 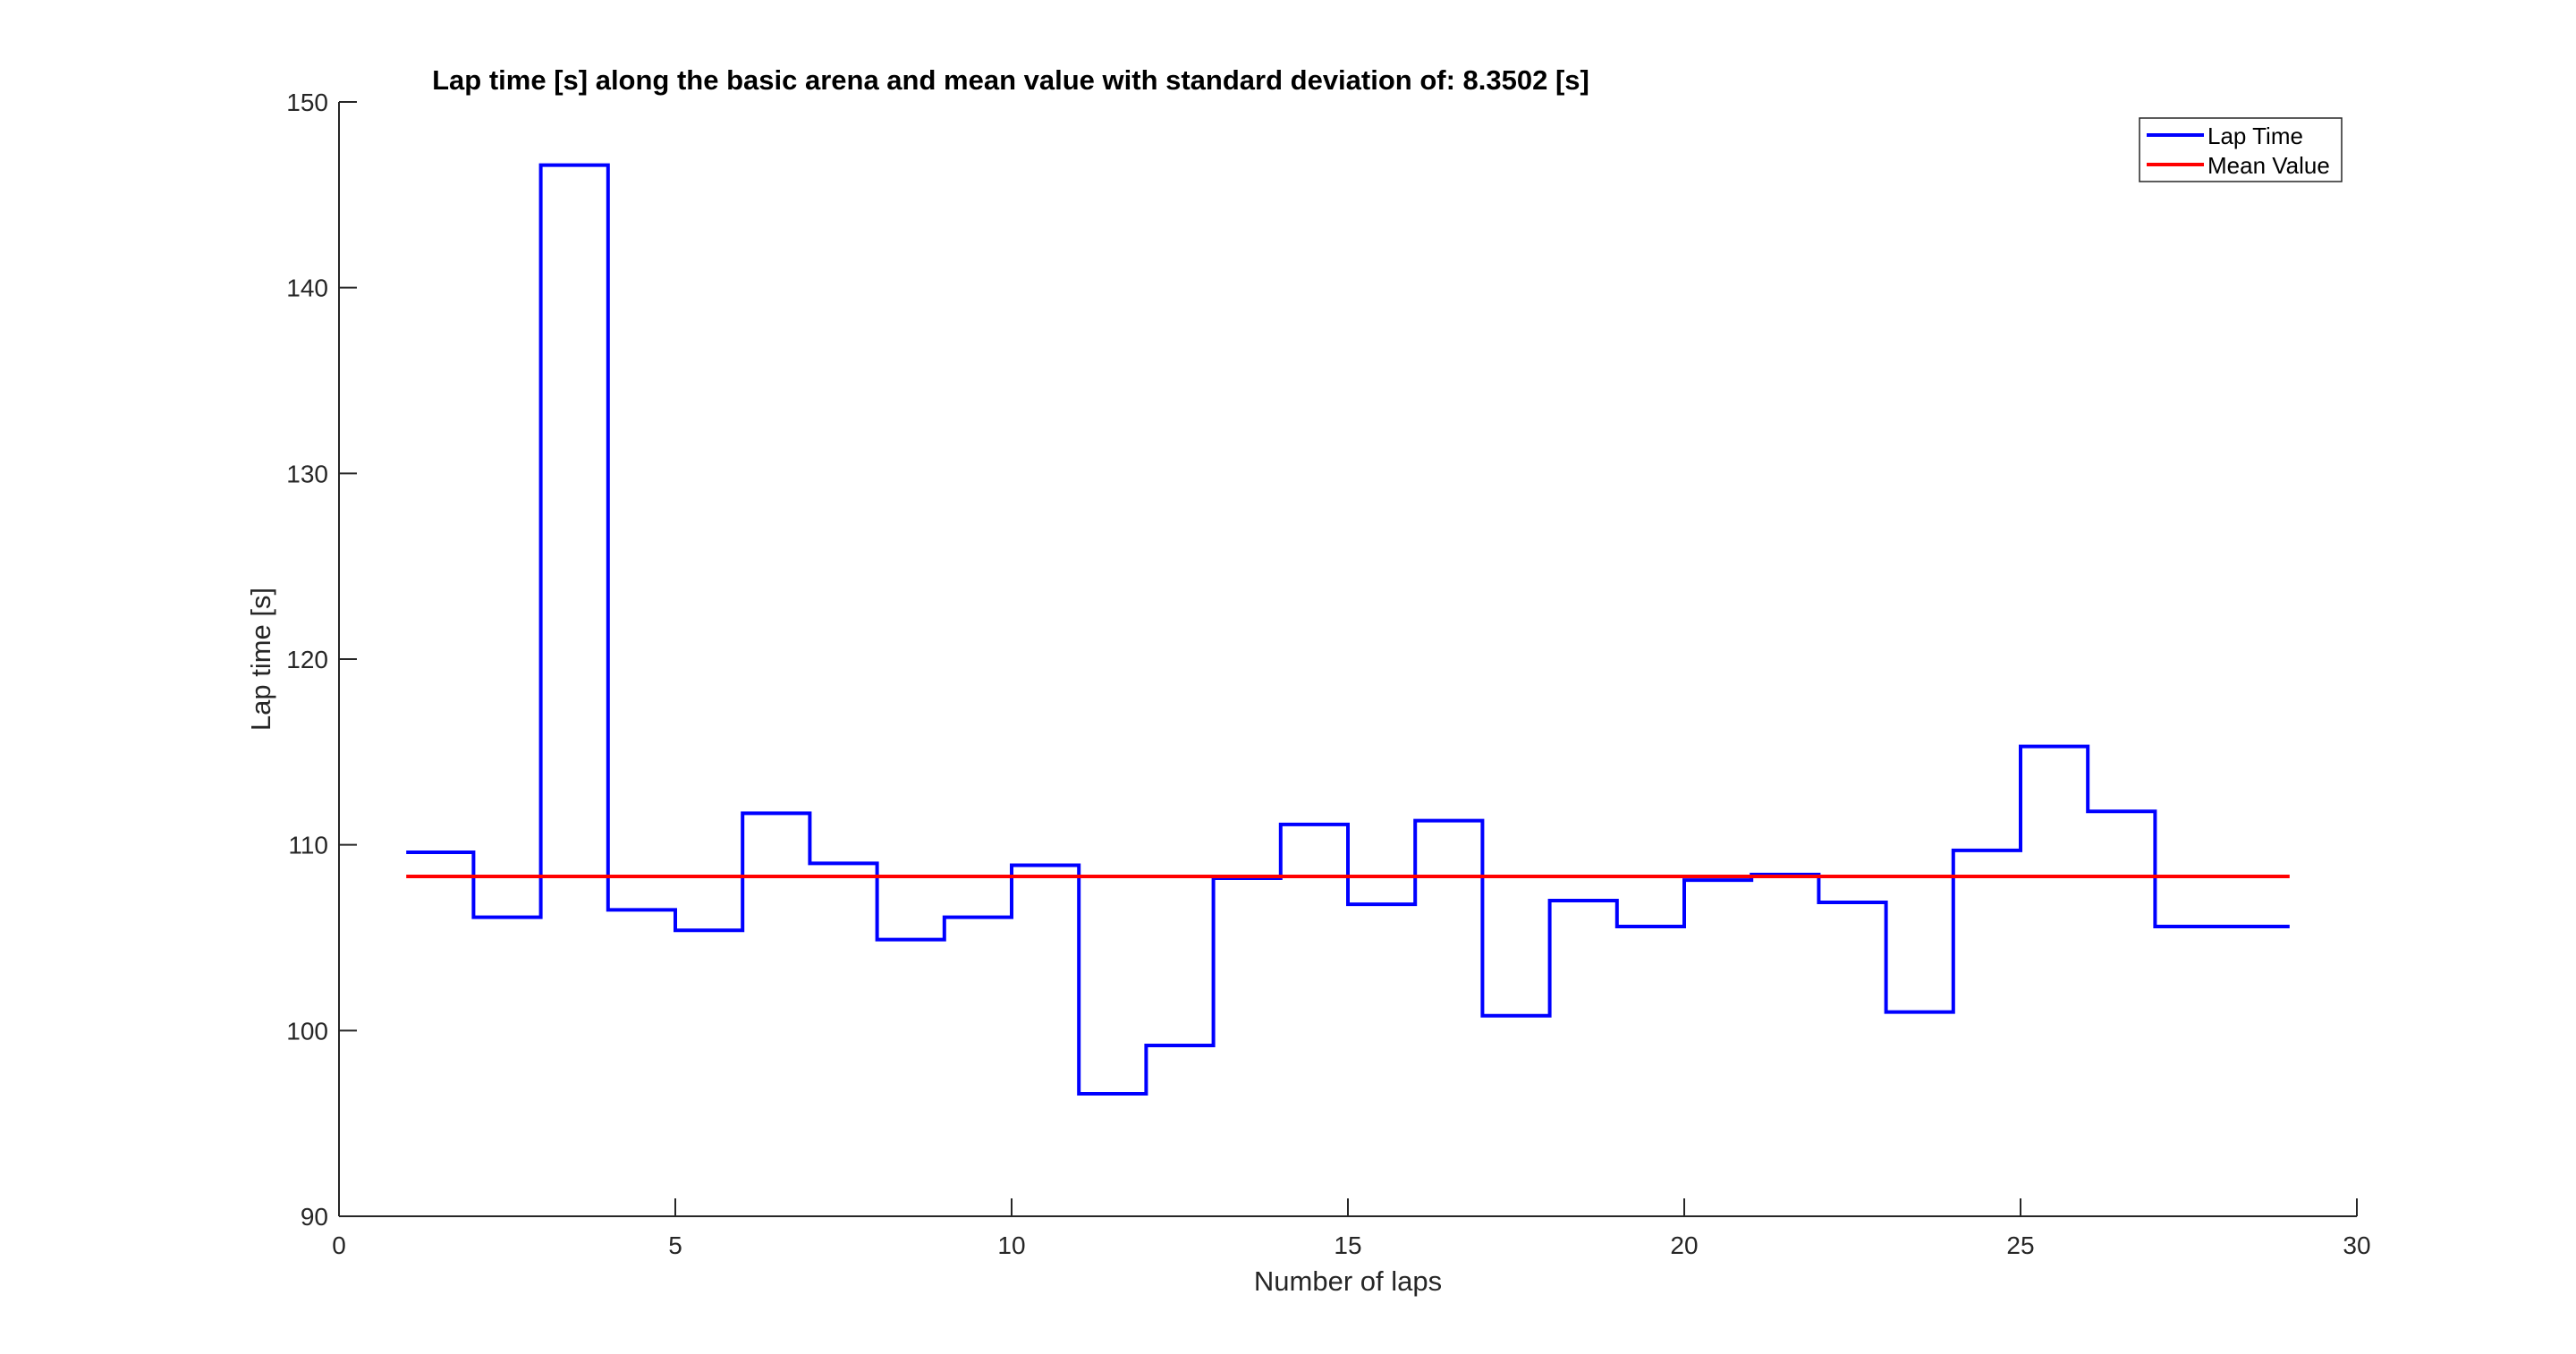 I want to click on x-tick-label: 20, so click(x=1684, y=1245).